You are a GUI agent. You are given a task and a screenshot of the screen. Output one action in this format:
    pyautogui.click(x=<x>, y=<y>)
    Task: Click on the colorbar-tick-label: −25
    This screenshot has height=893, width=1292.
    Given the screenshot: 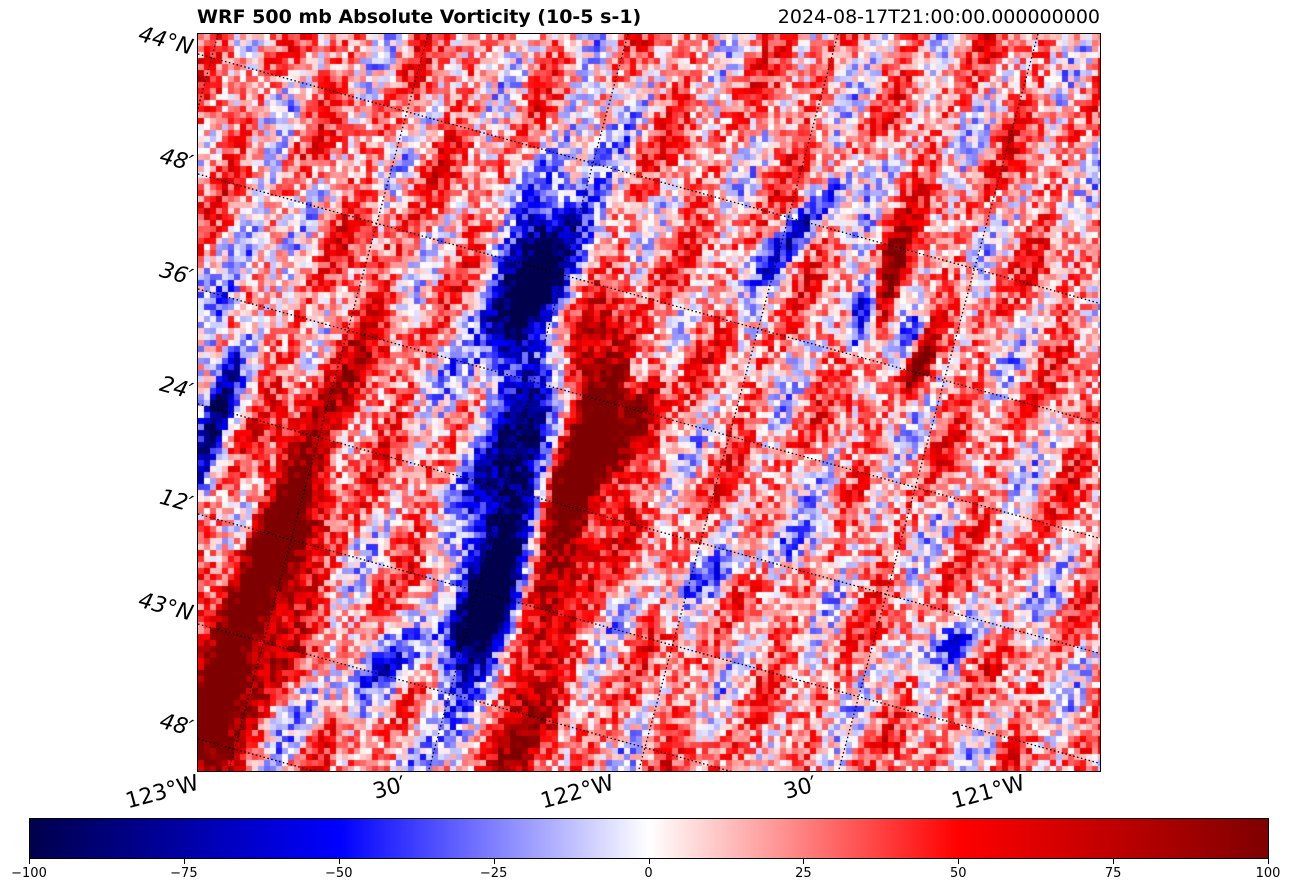 What is the action you would take?
    pyautogui.click(x=493, y=873)
    